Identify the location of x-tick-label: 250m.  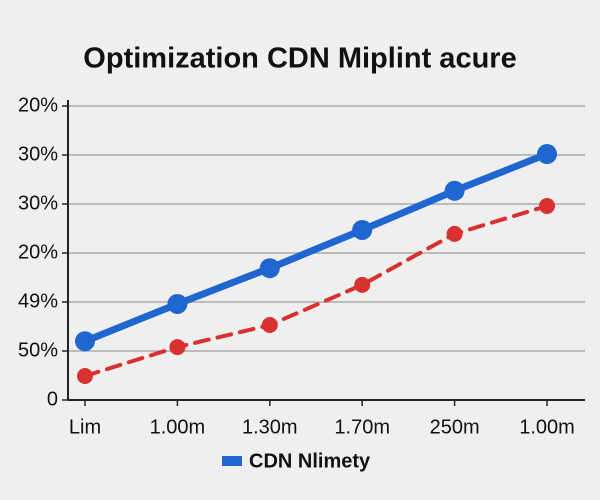
(455, 427).